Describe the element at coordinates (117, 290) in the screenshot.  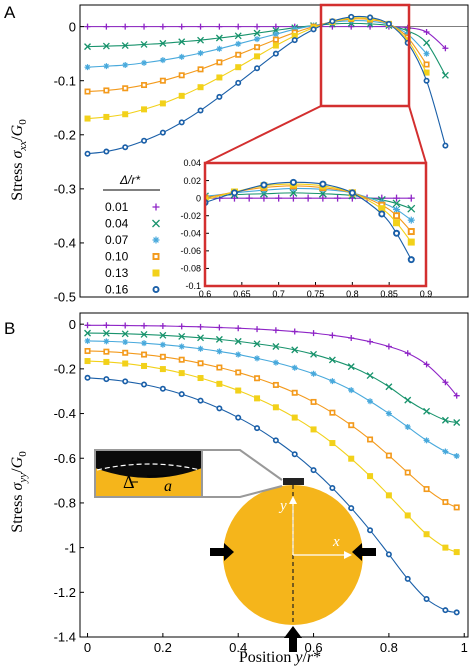
I see `legend-entry-label: 0.16` at that location.